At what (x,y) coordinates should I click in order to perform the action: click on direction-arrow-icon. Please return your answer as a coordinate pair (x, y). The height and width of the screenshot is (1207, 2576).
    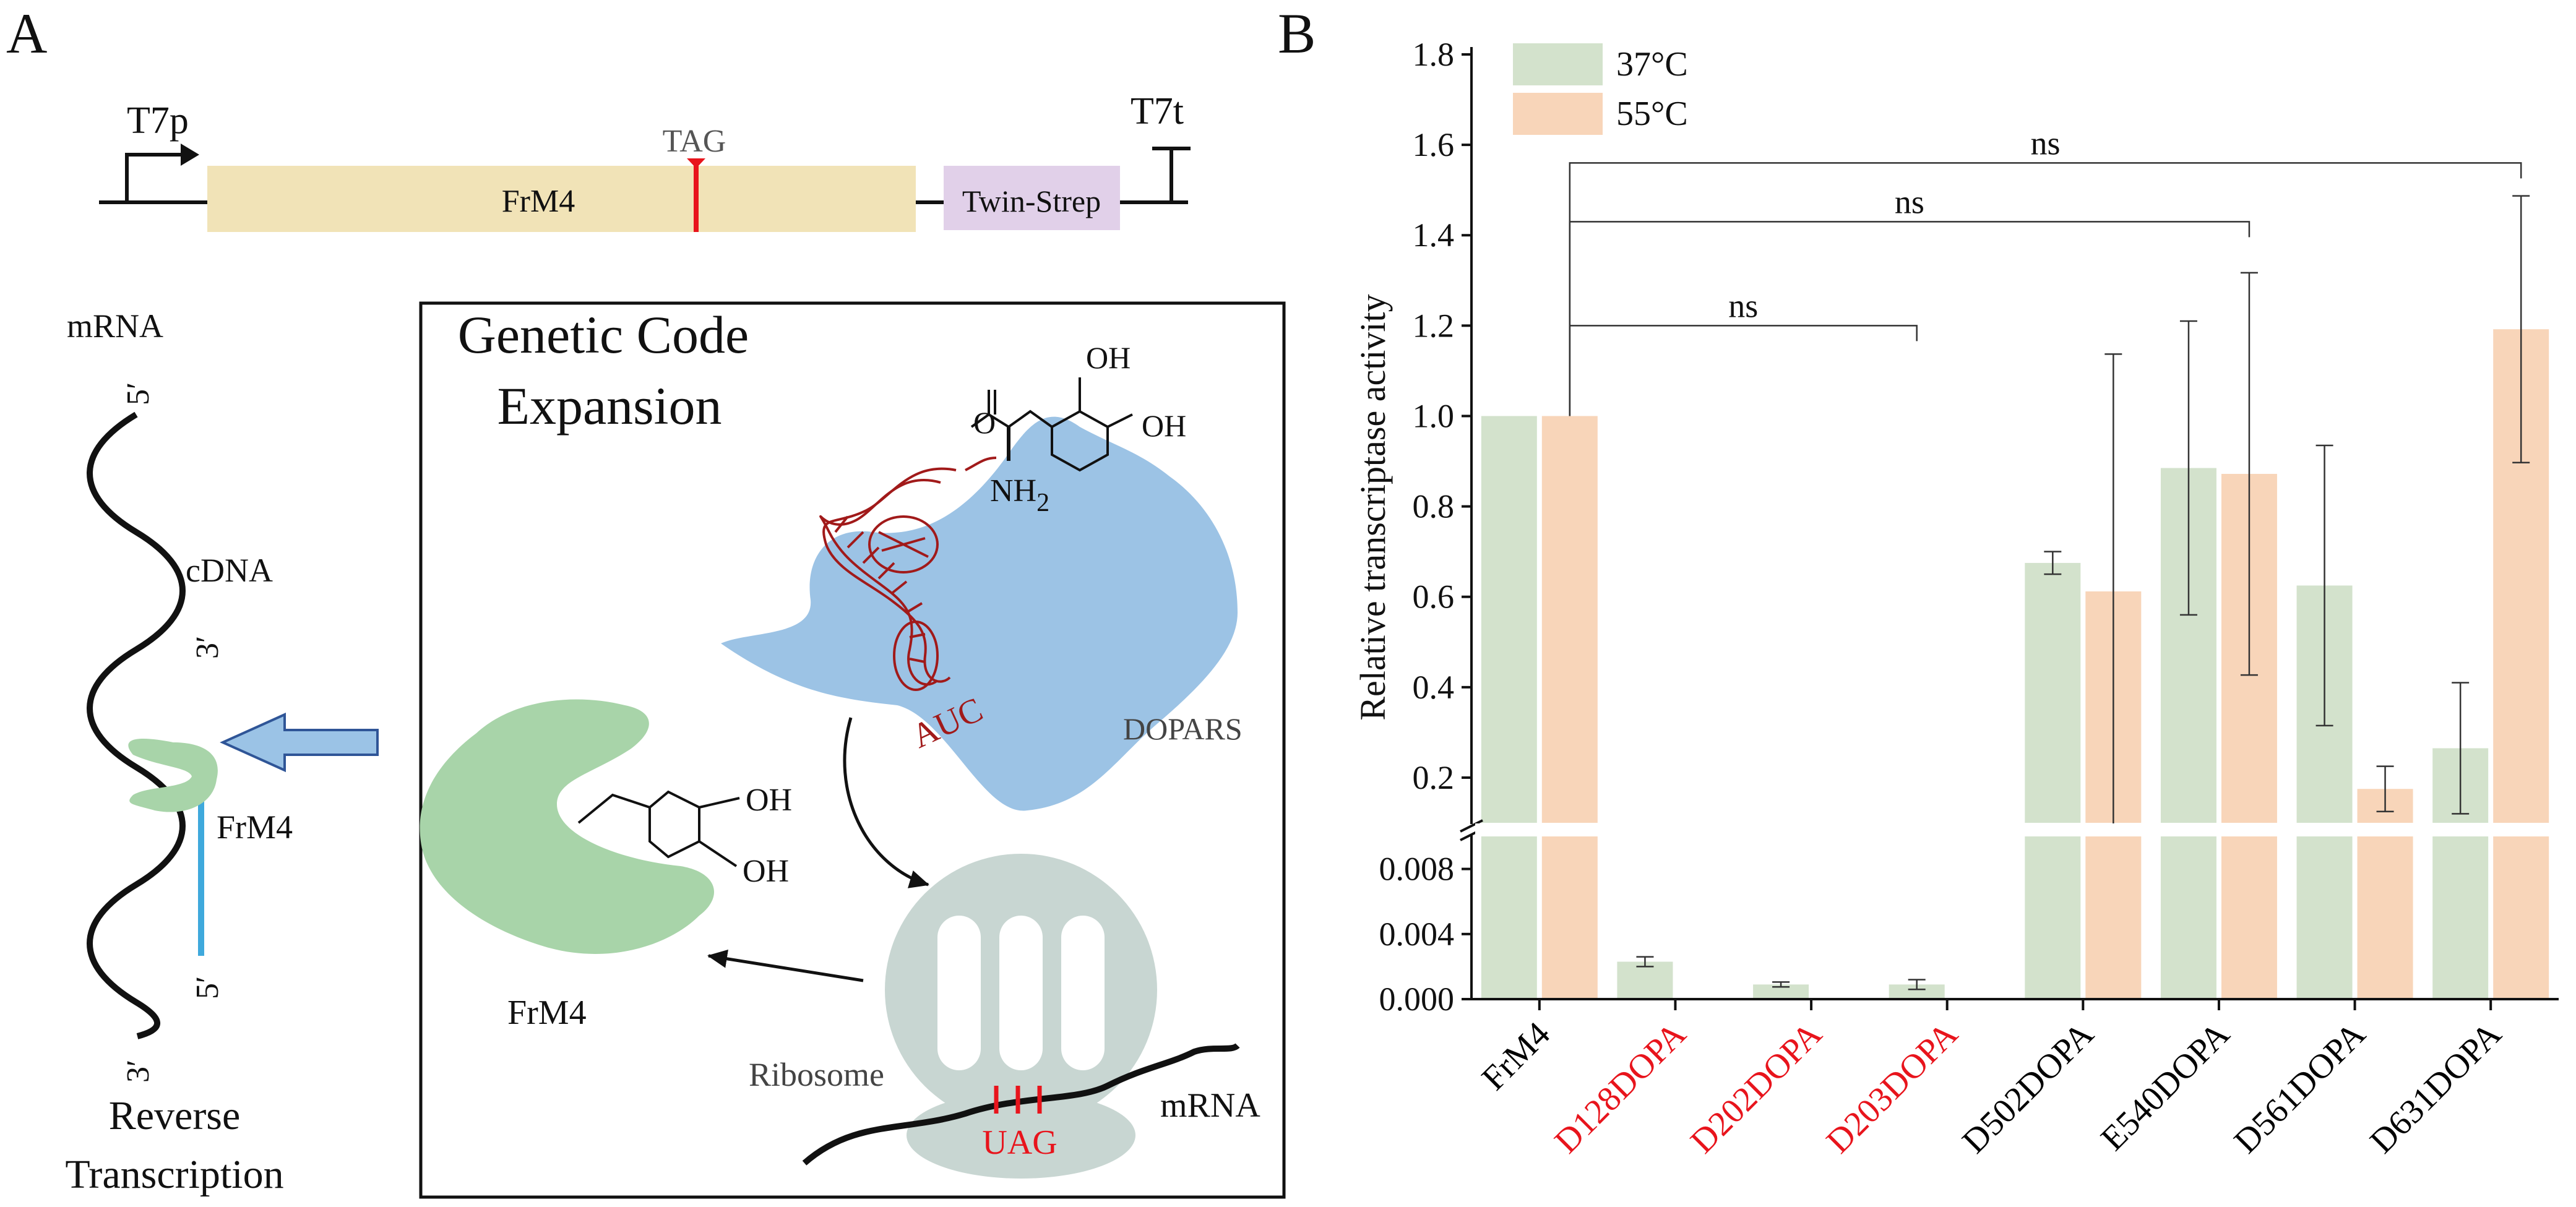
    Looking at the image, I should click on (299, 742).